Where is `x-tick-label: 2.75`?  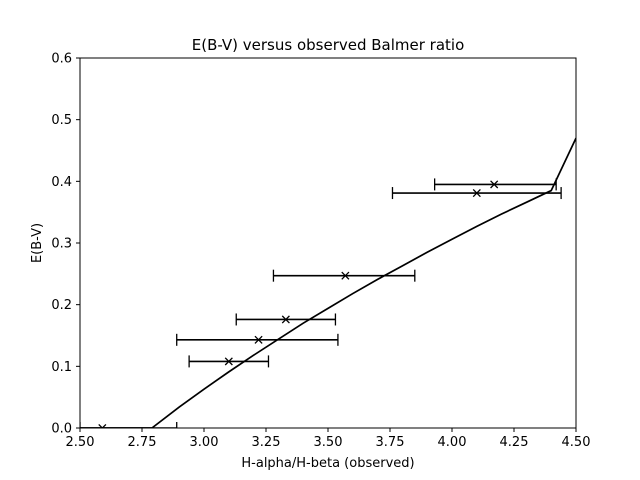
x-tick-label: 2.75 is located at coordinates (142, 442).